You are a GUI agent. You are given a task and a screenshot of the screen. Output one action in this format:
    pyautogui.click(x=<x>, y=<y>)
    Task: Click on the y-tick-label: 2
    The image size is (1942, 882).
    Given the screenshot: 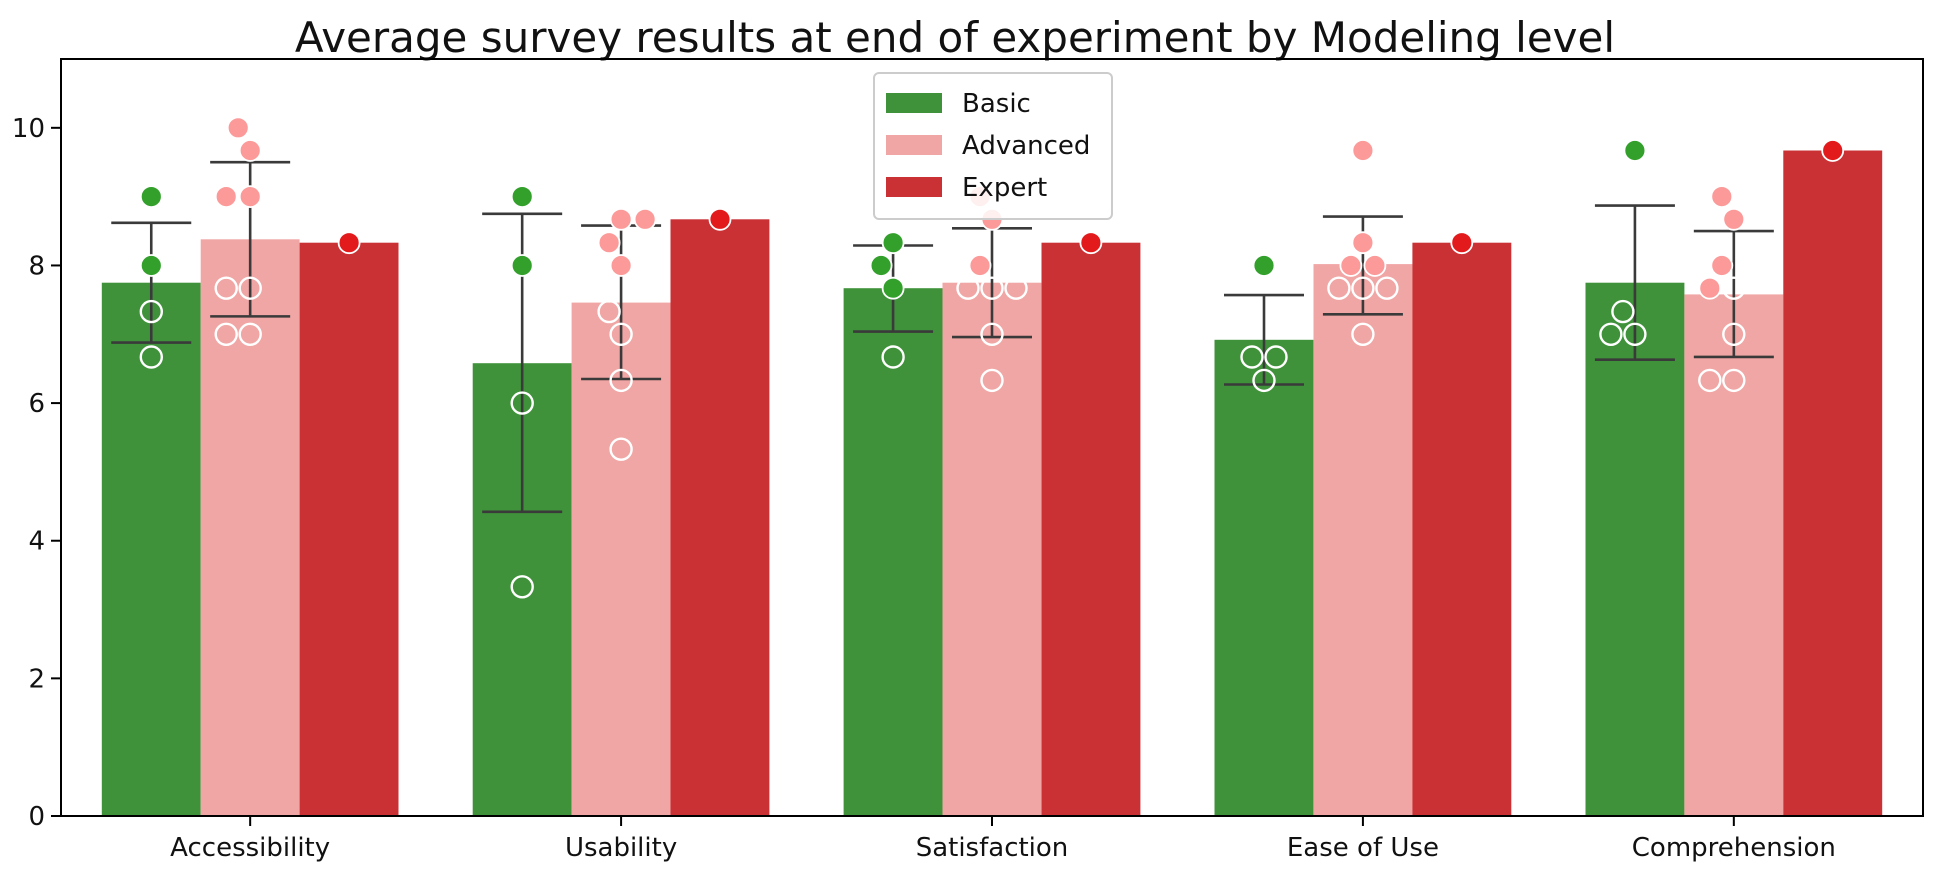 What is the action you would take?
    pyautogui.click(x=36, y=679)
    